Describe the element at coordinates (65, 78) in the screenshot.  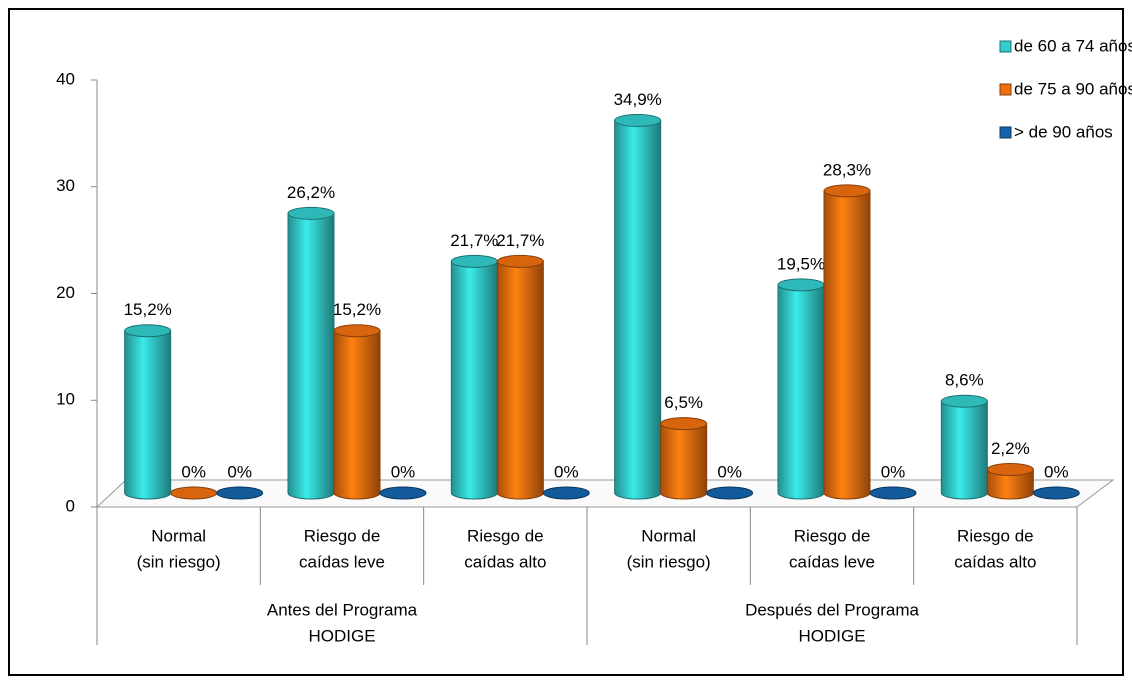
I see `y-tick-label: 40` at that location.